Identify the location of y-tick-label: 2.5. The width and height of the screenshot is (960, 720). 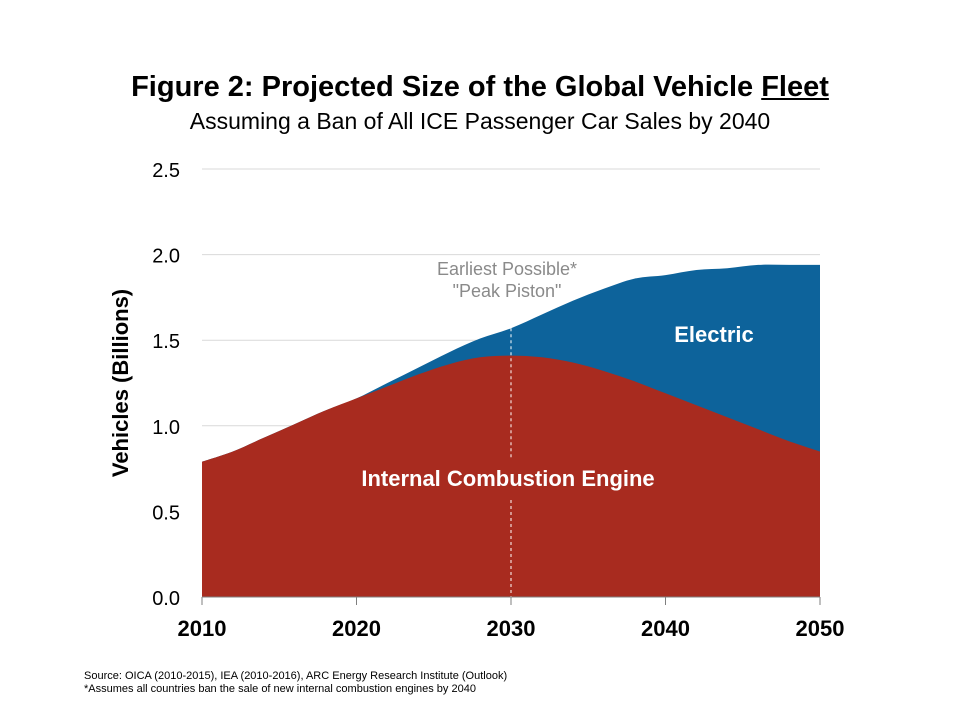
(166, 171).